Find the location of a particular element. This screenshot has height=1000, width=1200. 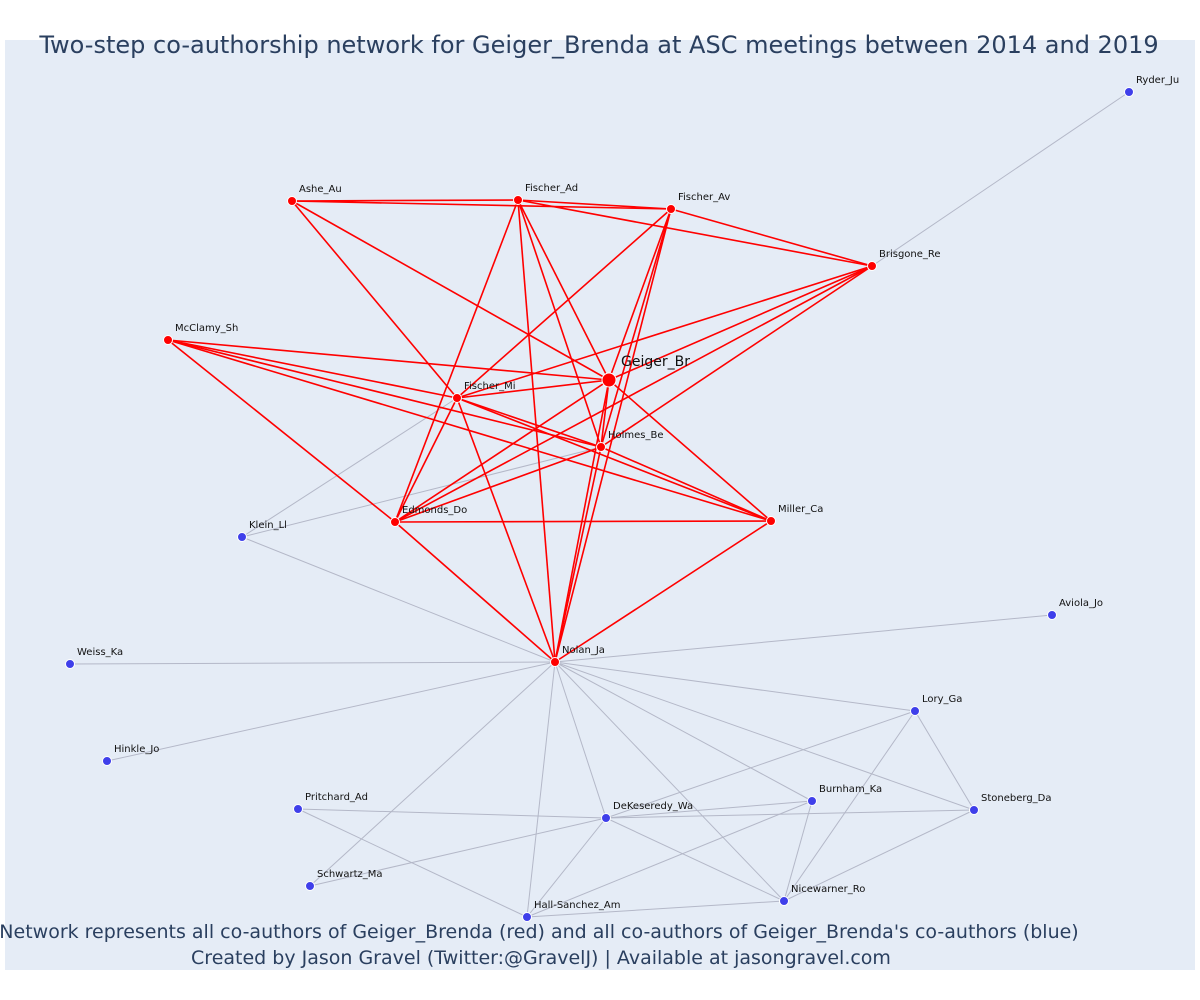

node-schwartz_ma: Schwartz_Ma is located at coordinates (344, 880).